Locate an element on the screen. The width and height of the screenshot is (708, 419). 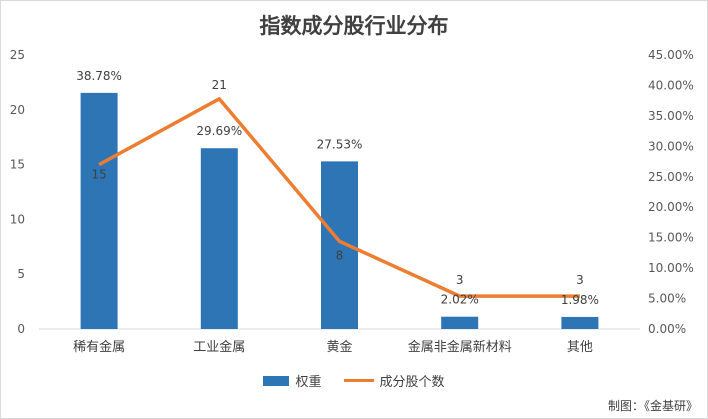
line-data-label: 15 is located at coordinates (98, 175).